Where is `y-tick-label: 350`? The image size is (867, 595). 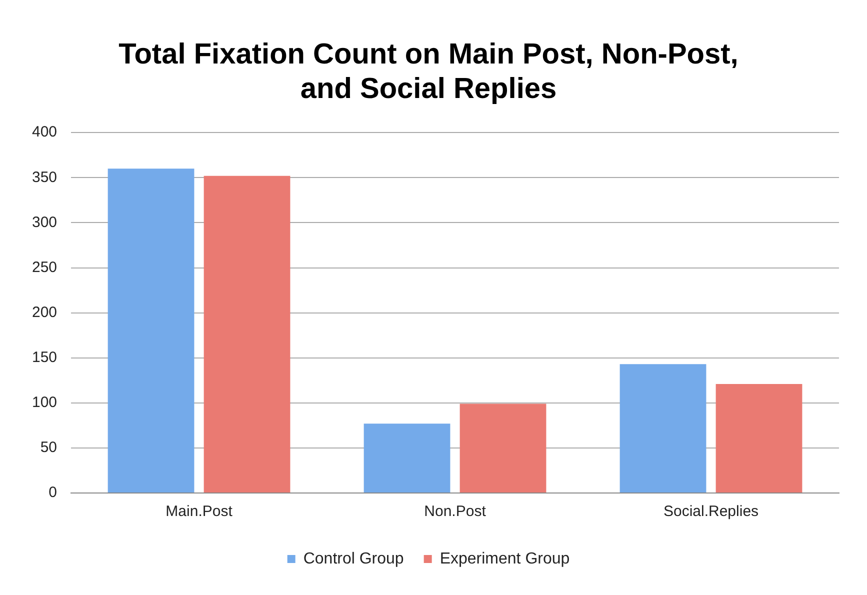
y-tick-label: 350 is located at coordinates (45, 177).